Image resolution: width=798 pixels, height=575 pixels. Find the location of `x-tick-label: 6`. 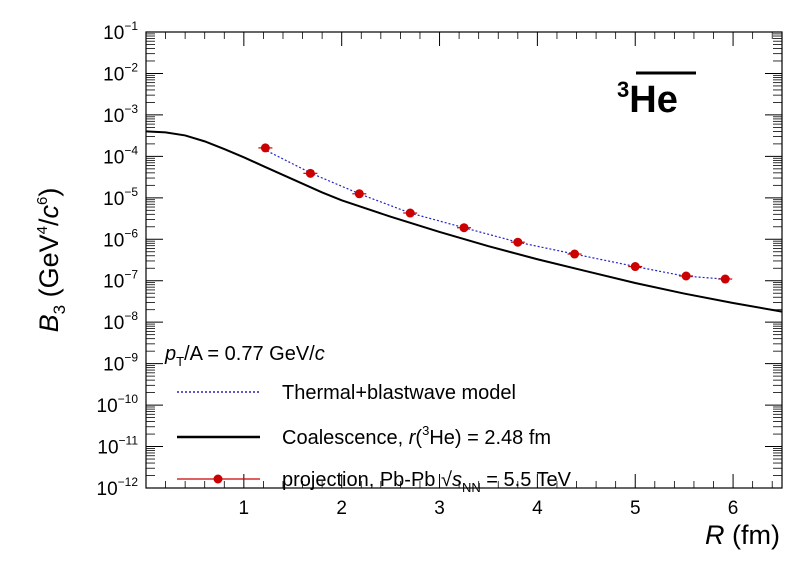

x-tick-label: 6 is located at coordinates (733, 508).